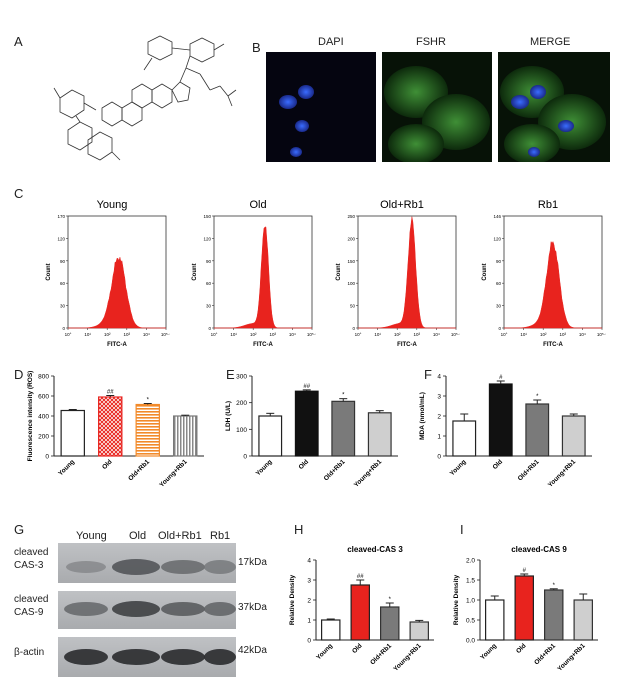 This screenshot has height=700, width=618. I want to click on flow-ytick-label: 170, so click(61, 216).